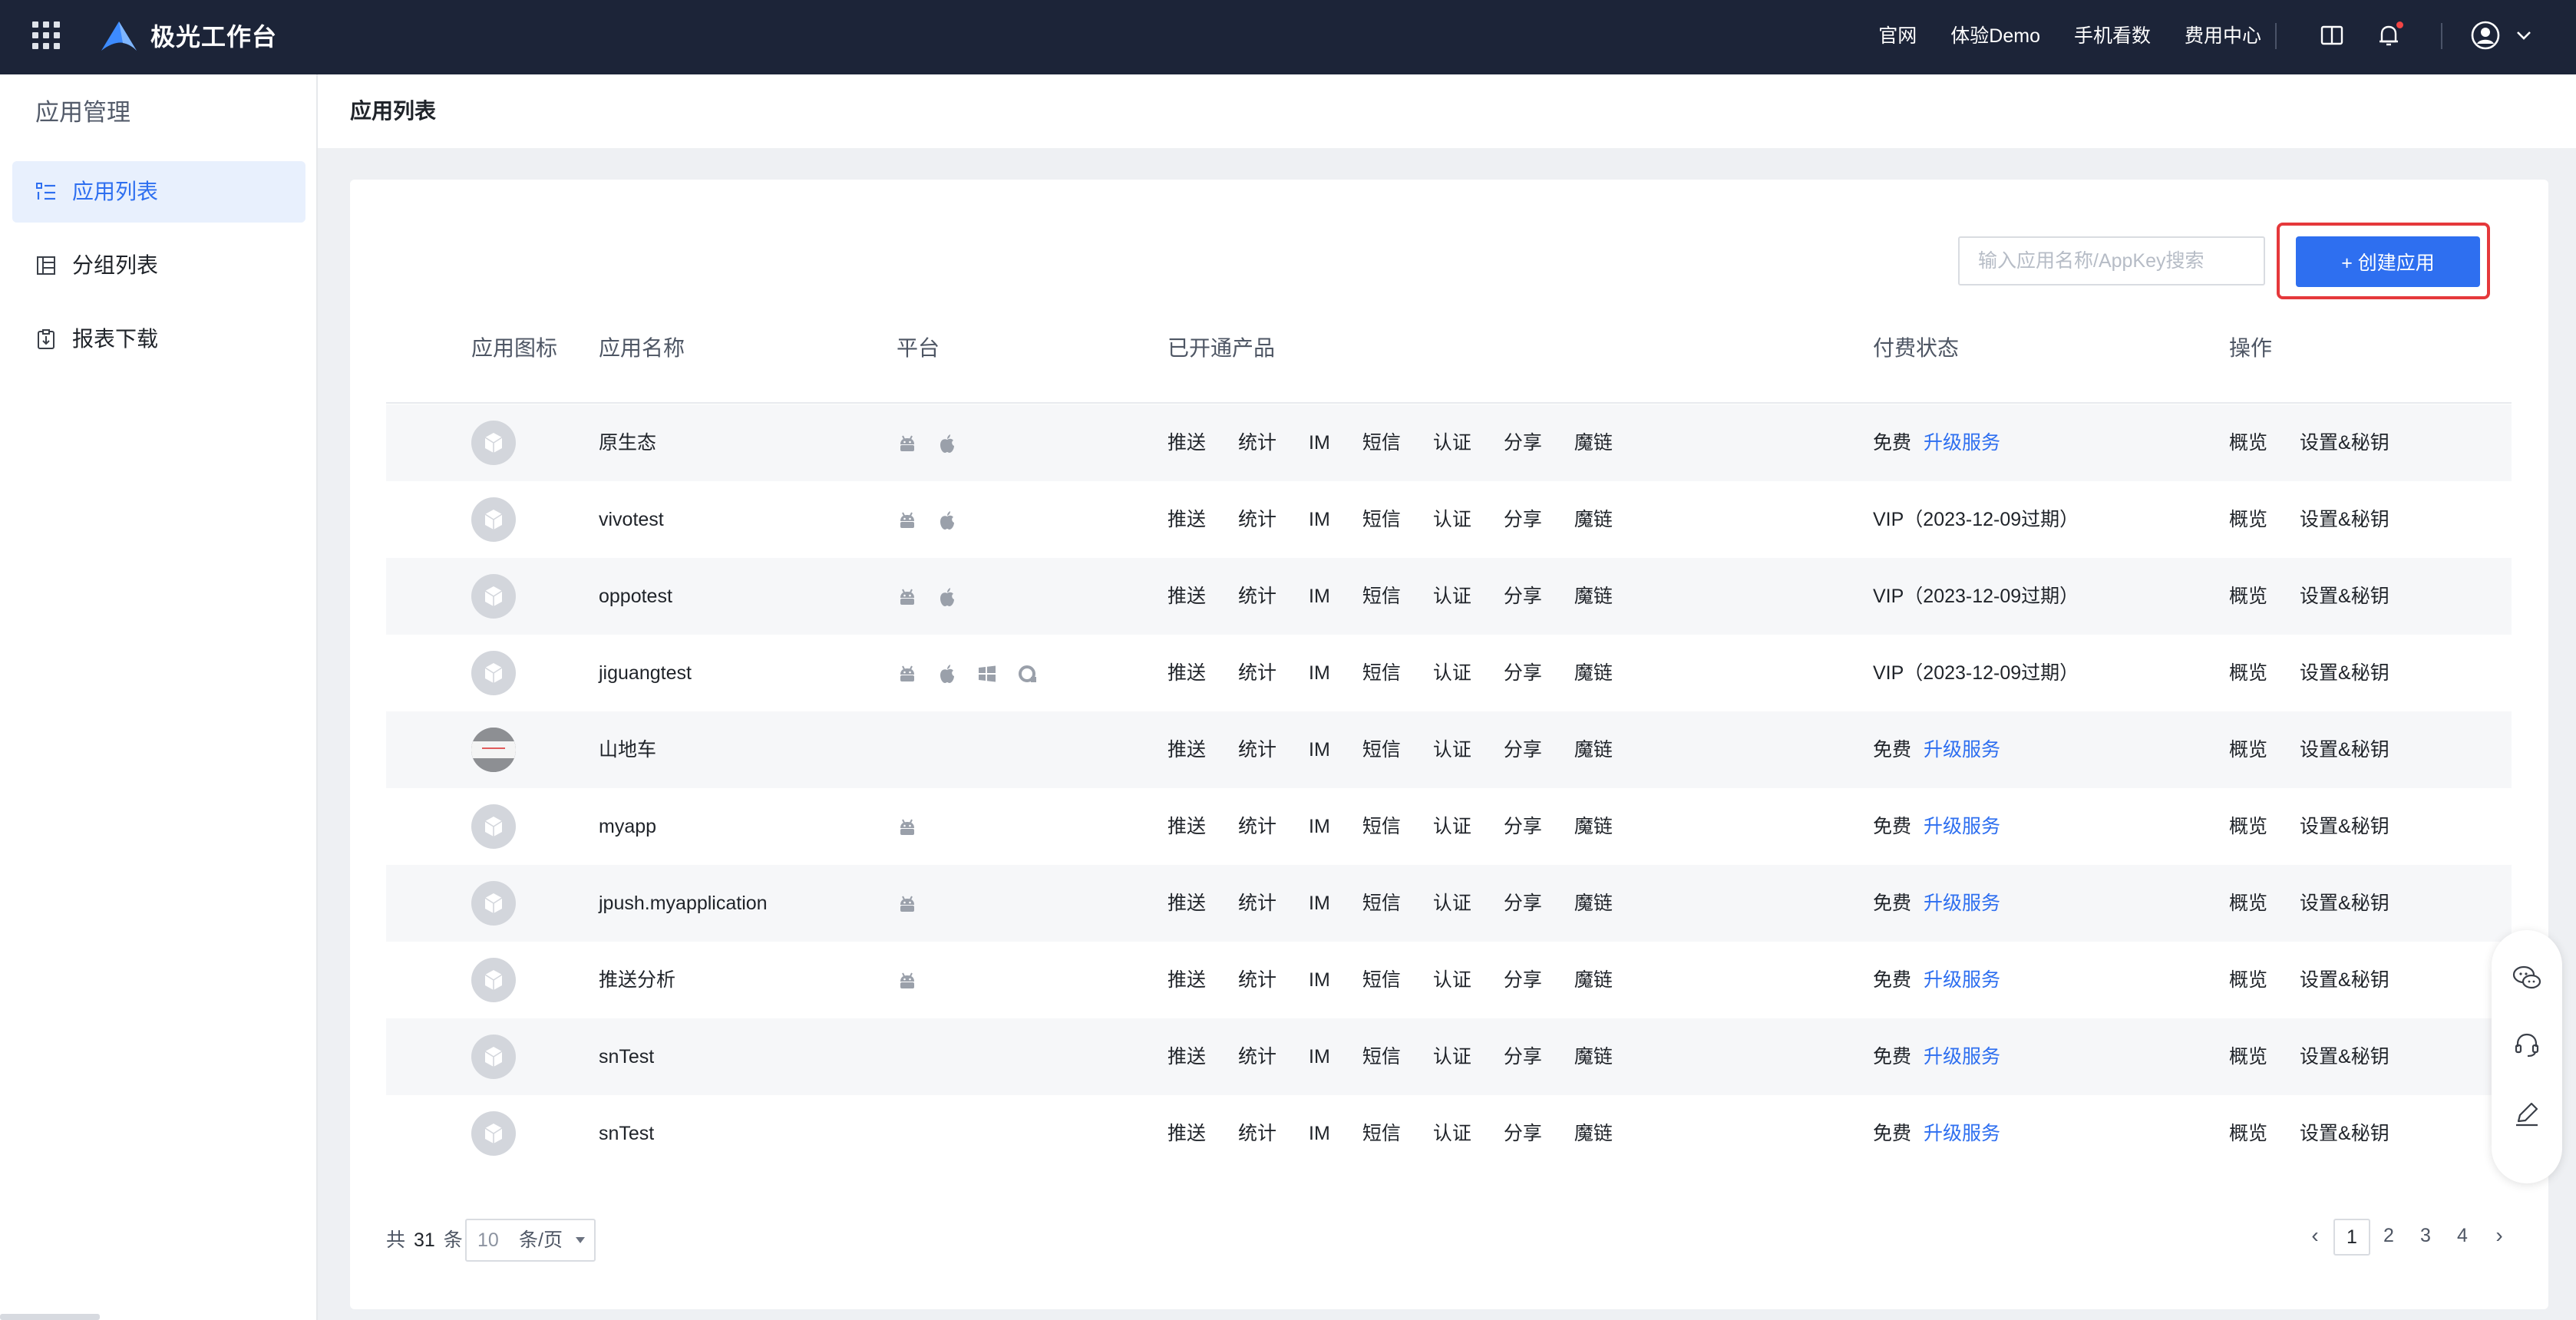  Describe the element at coordinates (2527, 1114) in the screenshot. I see `feedback-edit-icon` at that location.